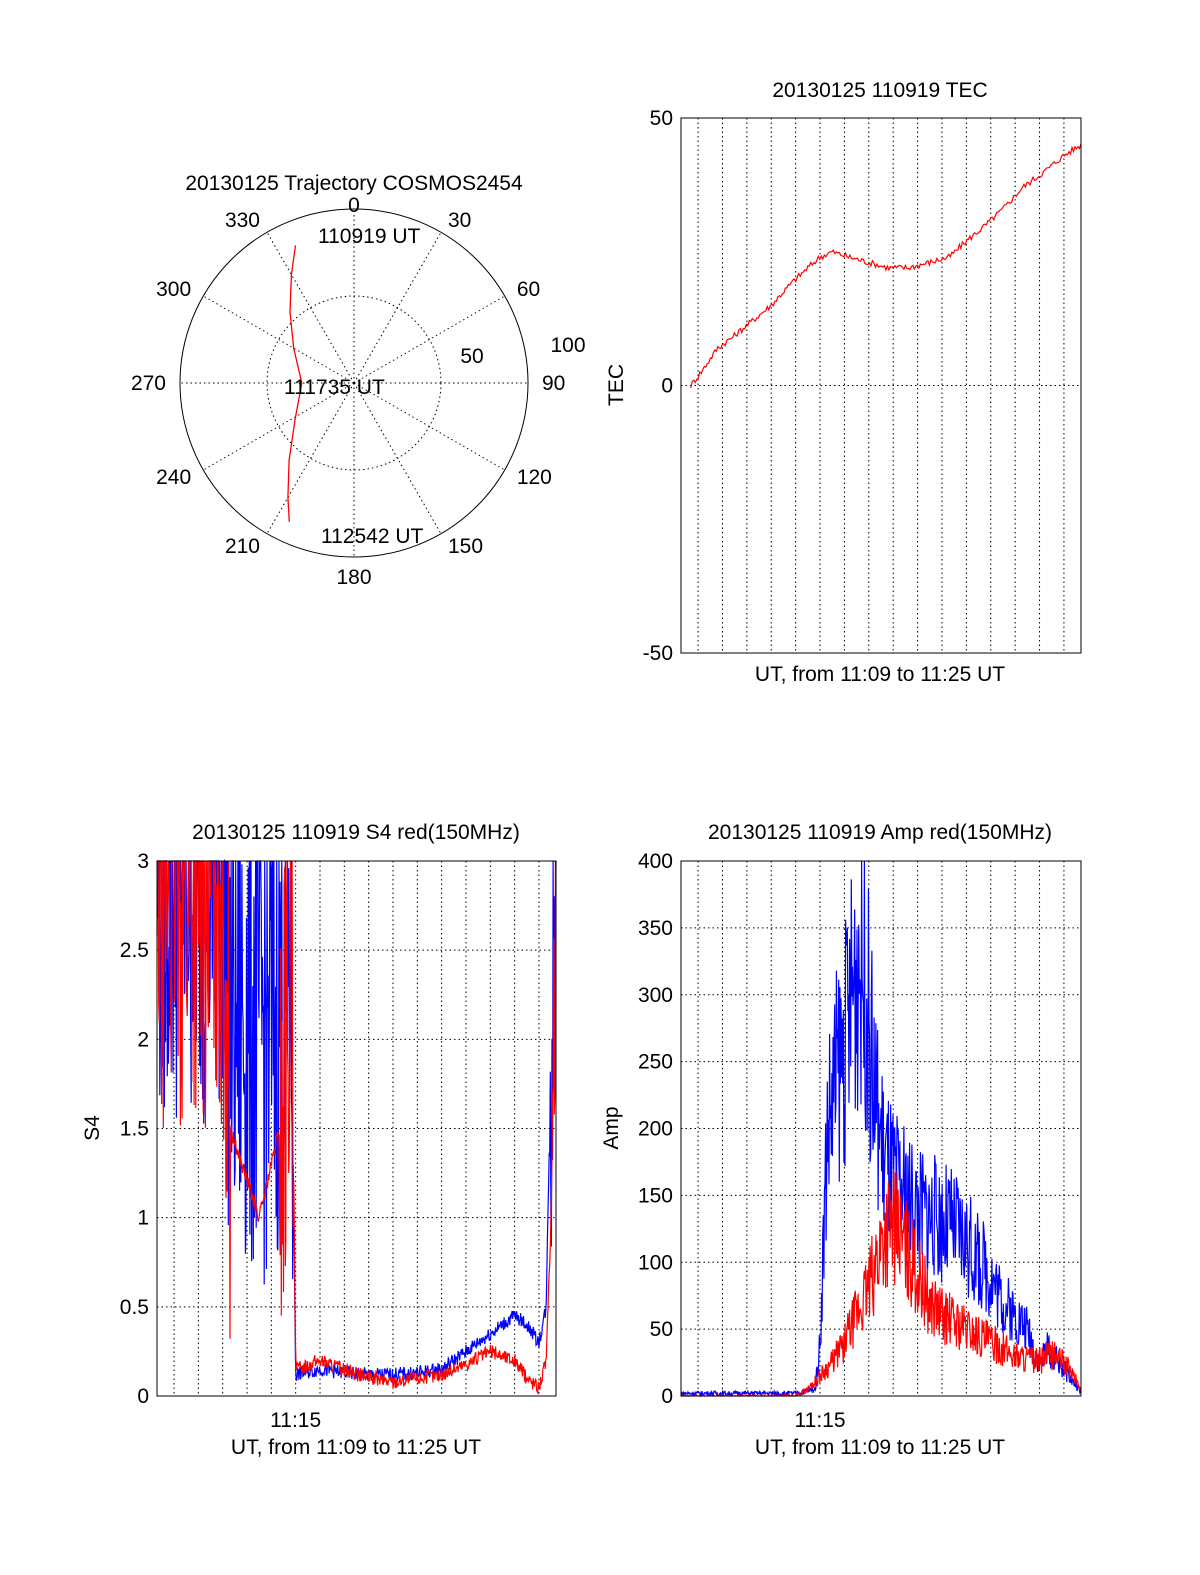  I want to click on polar-angle-label-120: 120, so click(534, 477).